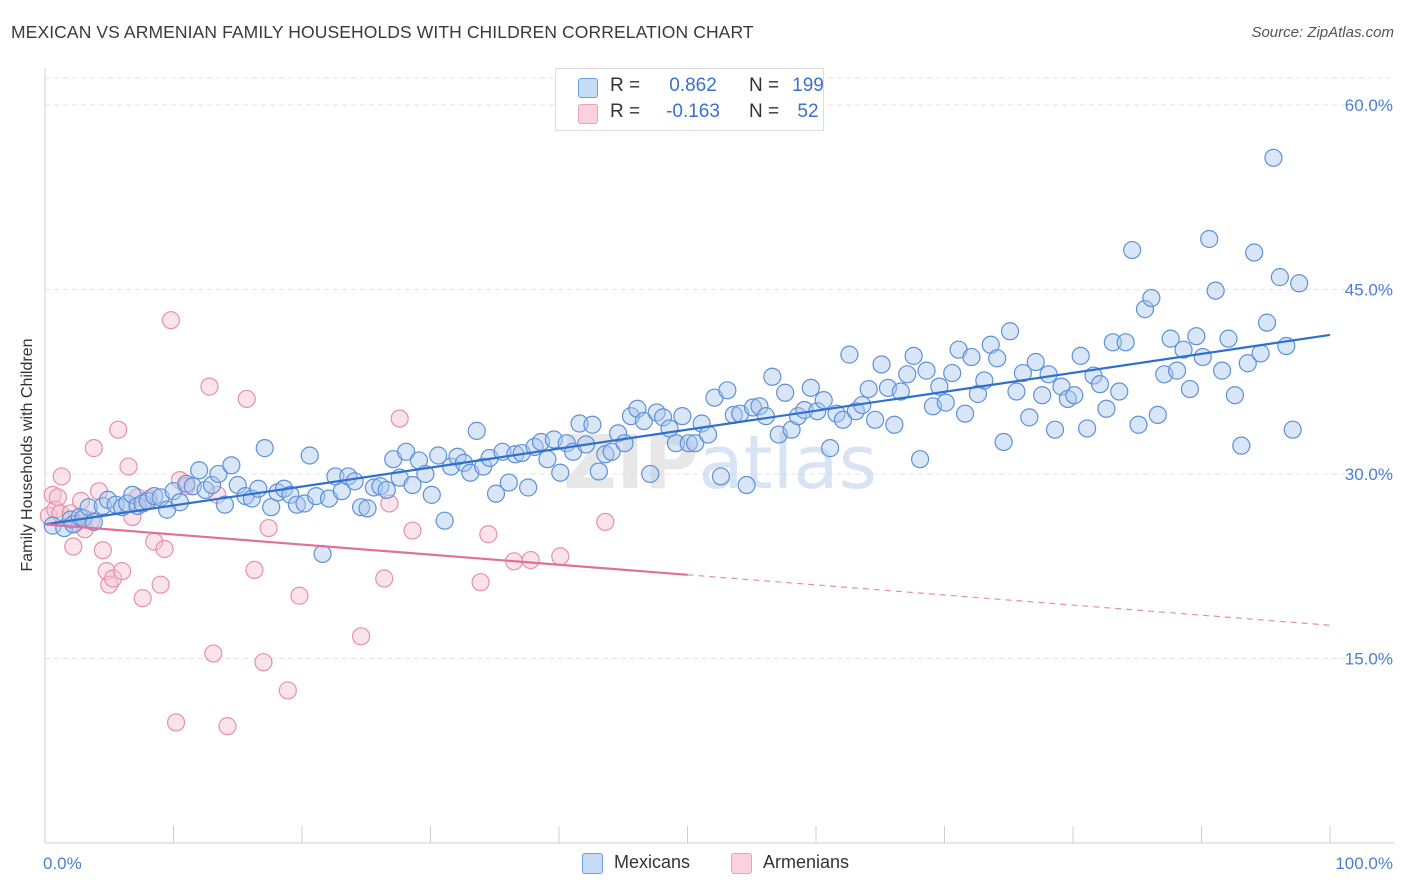 The width and height of the screenshot is (1406, 892). I want to click on y-tick-label: 15.0%, so click(1369, 658).